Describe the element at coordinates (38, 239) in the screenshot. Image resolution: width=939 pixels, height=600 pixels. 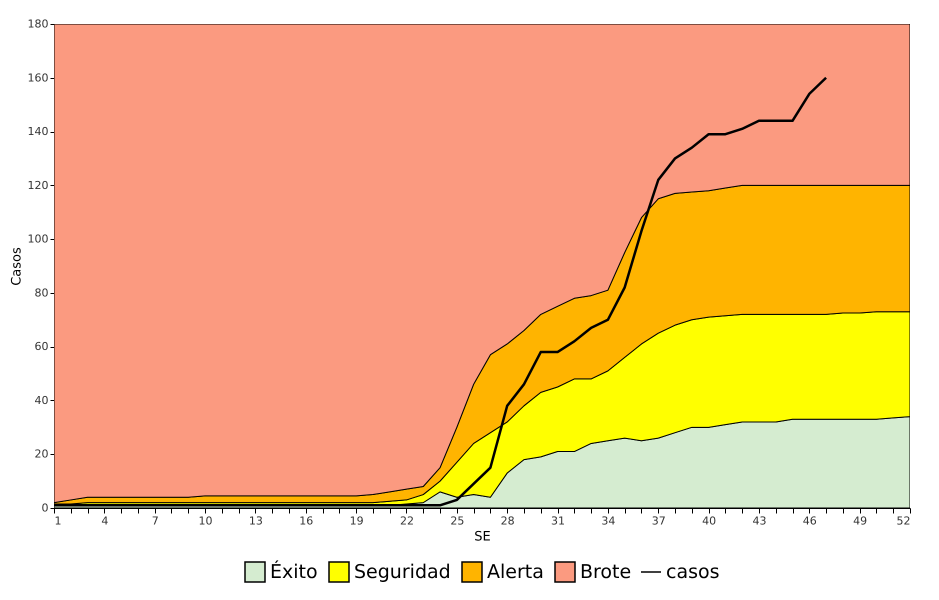
I see `y-tick-label: 100` at that location.